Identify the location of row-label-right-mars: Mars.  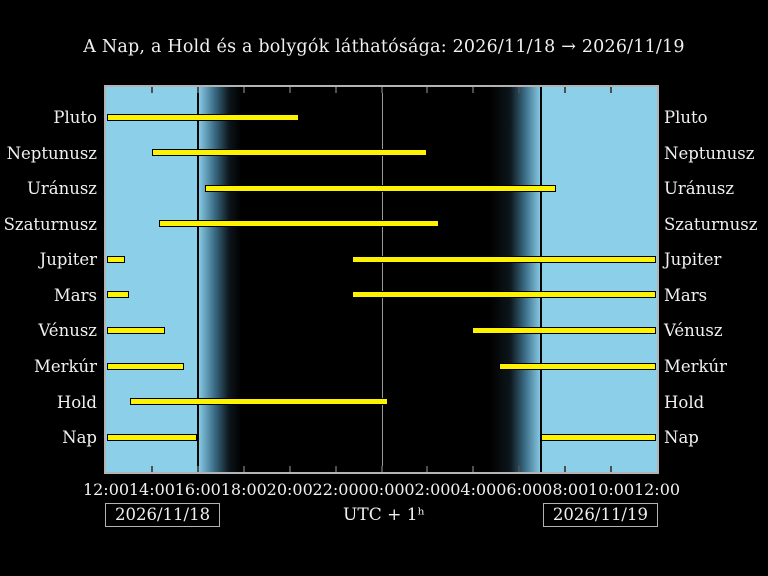
(686, 295).